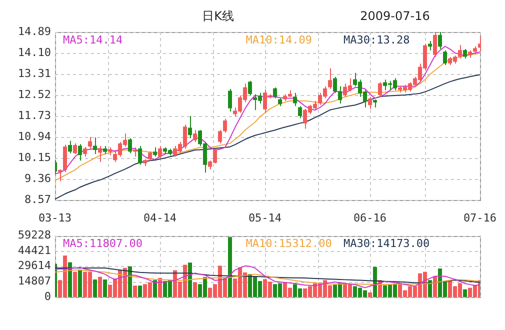 The height and width of the screenshot is (330, 505). Describe the element at coordinates (370, 217) in the screenshot. I see `x-tick-label: 06-16` at that location.